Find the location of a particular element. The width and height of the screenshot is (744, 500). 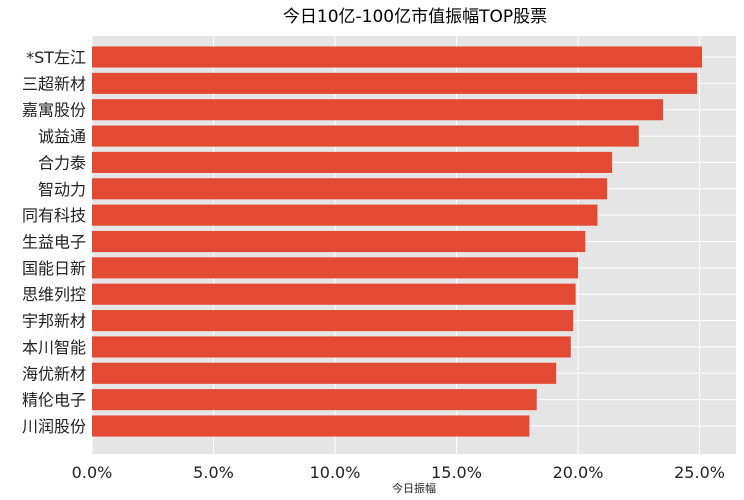

y-tick-label: 思维列控 is located at coordinates (54, 294).